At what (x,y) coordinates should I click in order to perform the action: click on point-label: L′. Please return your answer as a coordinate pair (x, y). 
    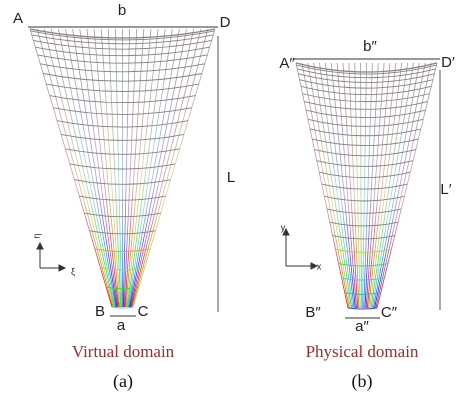
    Looking at the image, I should click on (445, 189).